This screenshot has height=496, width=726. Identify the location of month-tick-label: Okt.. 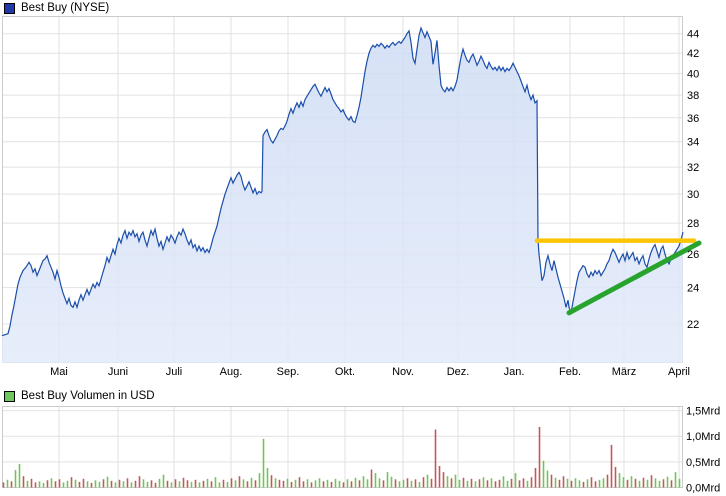
(345, 372).